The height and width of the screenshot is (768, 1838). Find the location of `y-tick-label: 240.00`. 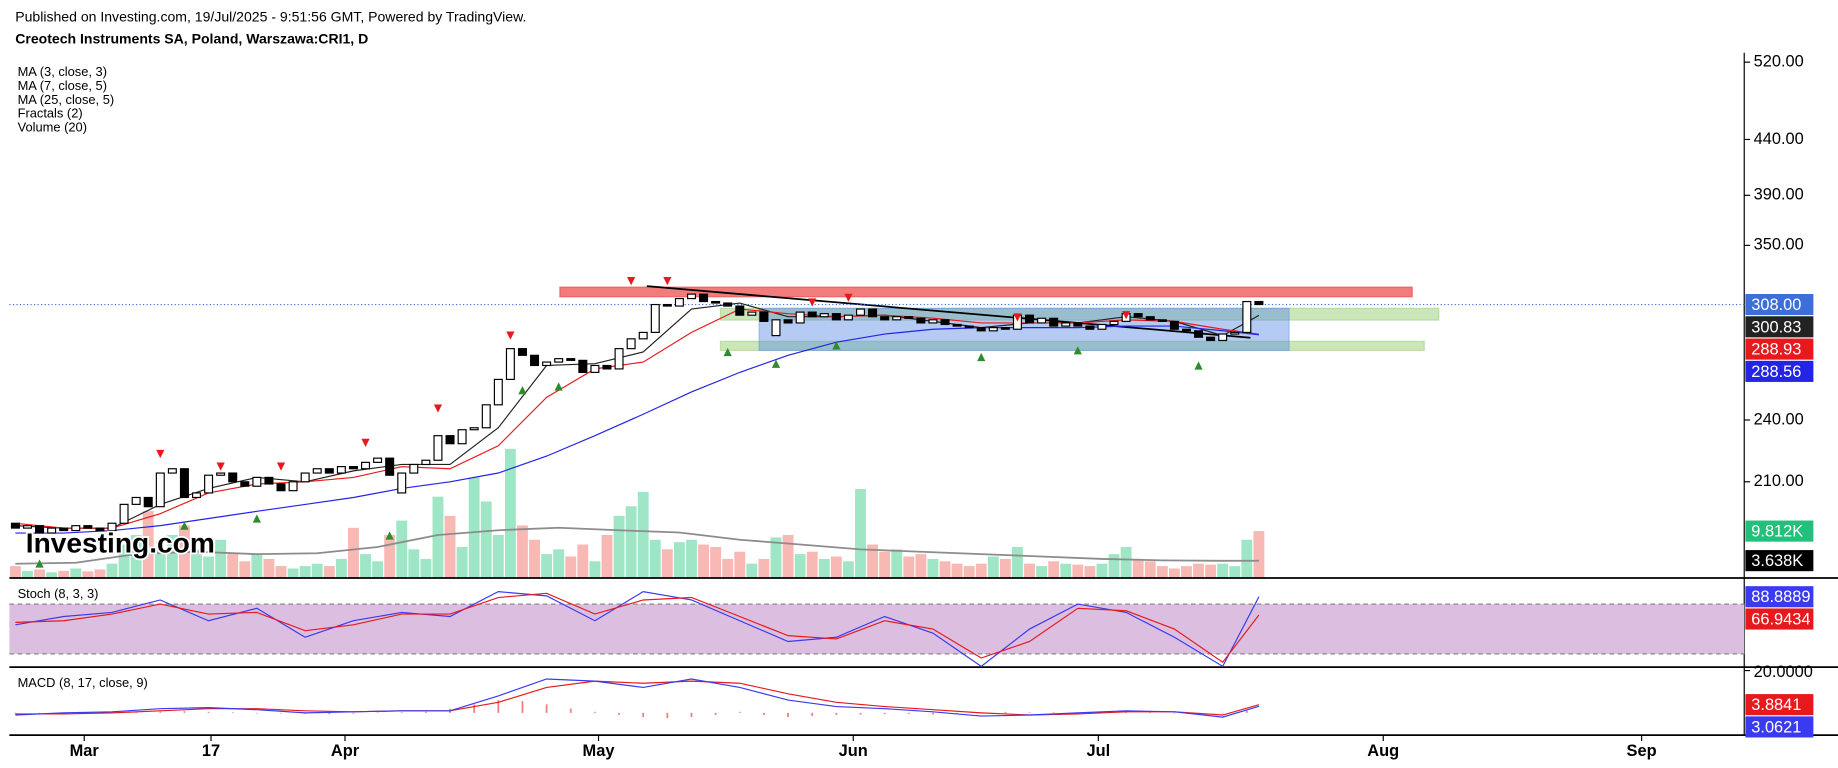

y-tick-label: 240.00 is located at coordinates (1779, 419).